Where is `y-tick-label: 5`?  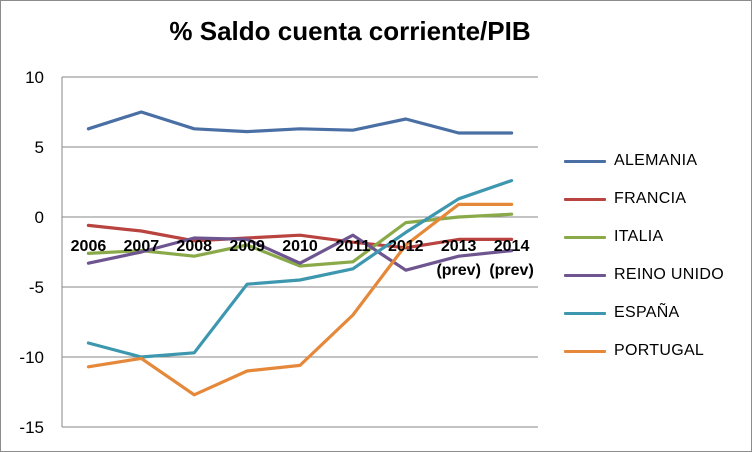 y-tick-label: 5 is located at coordinates (39, 147).